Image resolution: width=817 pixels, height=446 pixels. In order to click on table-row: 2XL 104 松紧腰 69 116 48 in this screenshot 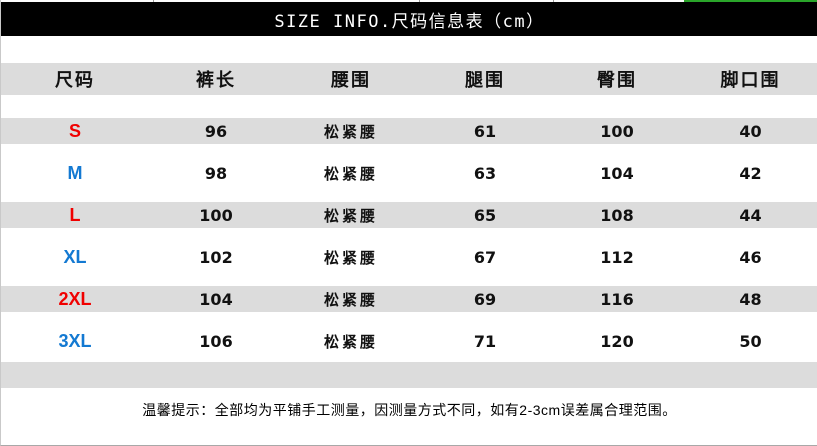, I will do `click(409, 299)`.